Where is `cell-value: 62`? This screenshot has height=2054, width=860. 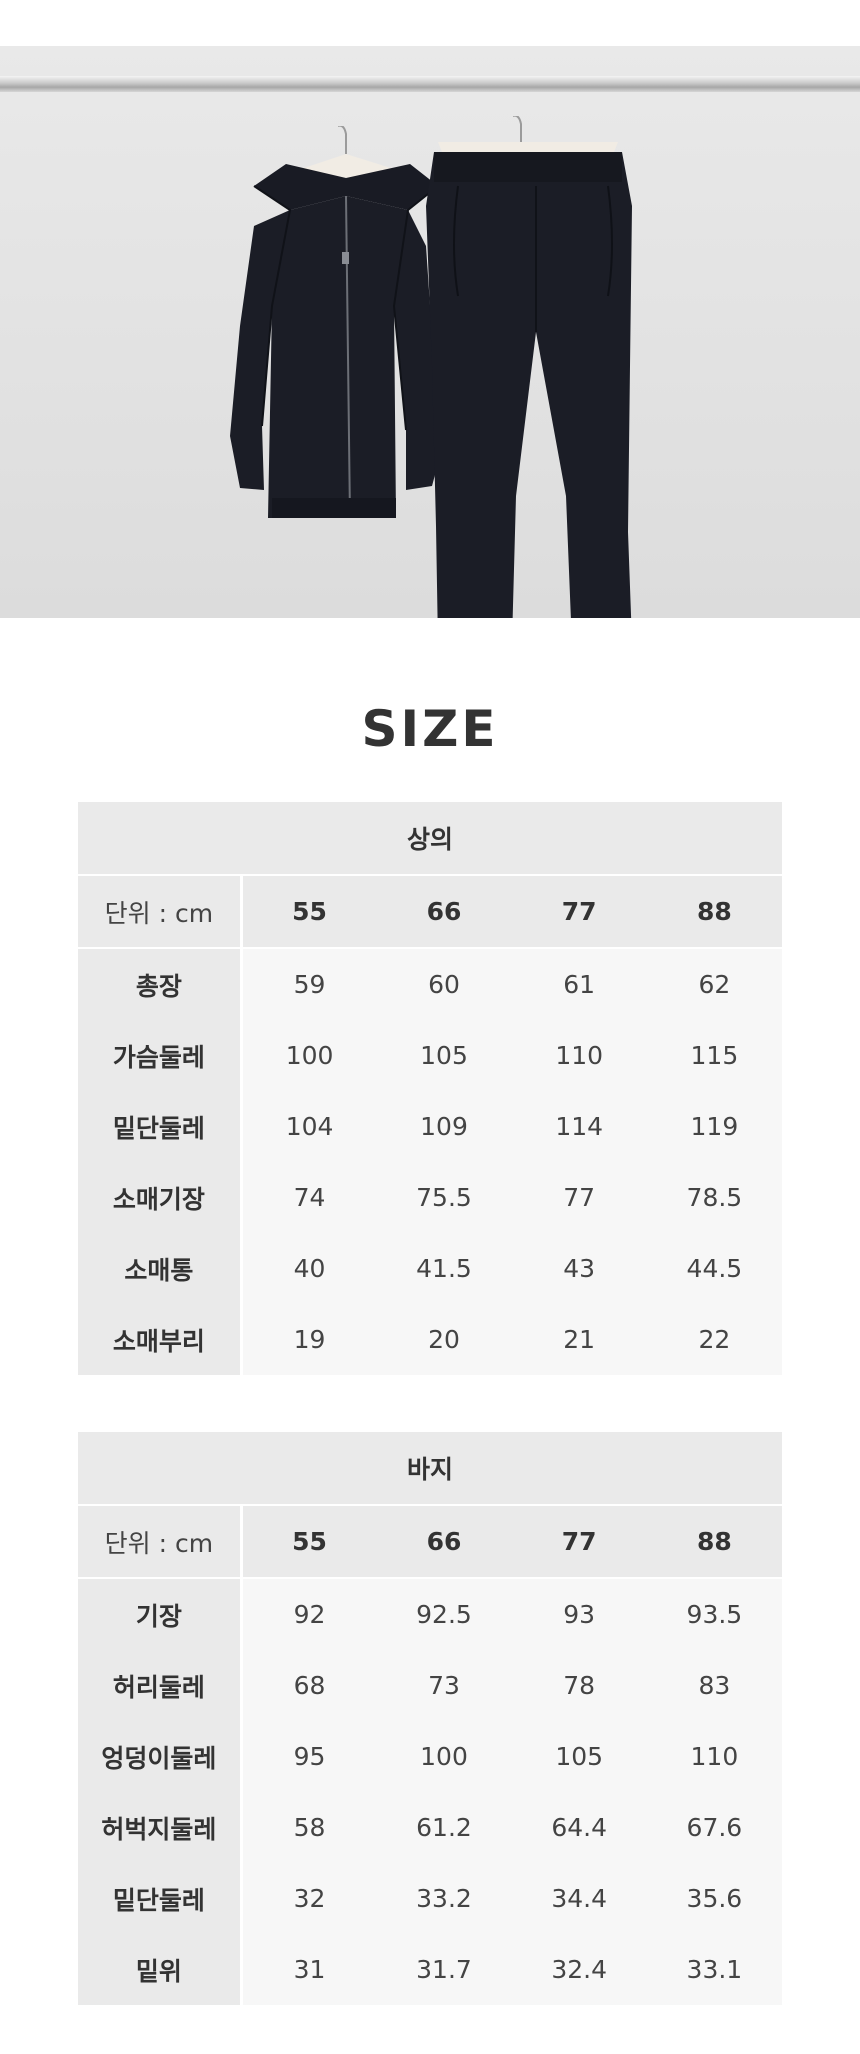
cell-value: 62 is located at coordinates (714, 983).